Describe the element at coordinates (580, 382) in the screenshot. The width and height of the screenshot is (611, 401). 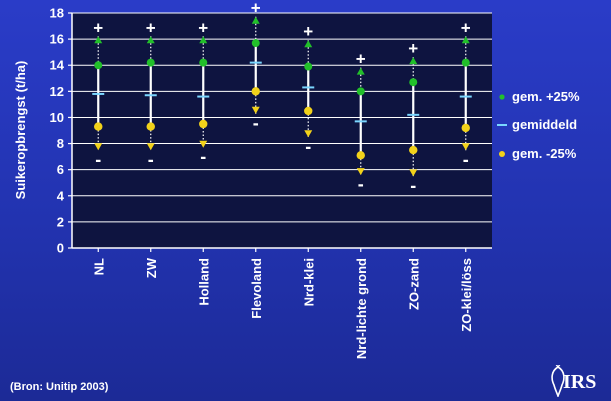
I see `logo-text: IRS` at that location.